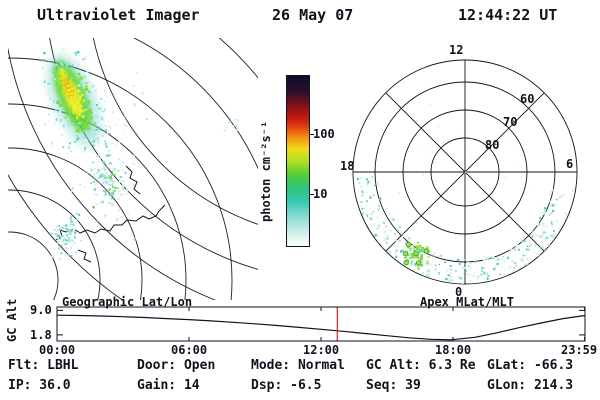  I want to click on time-tick-0000: 00:00, so click(57, 350).